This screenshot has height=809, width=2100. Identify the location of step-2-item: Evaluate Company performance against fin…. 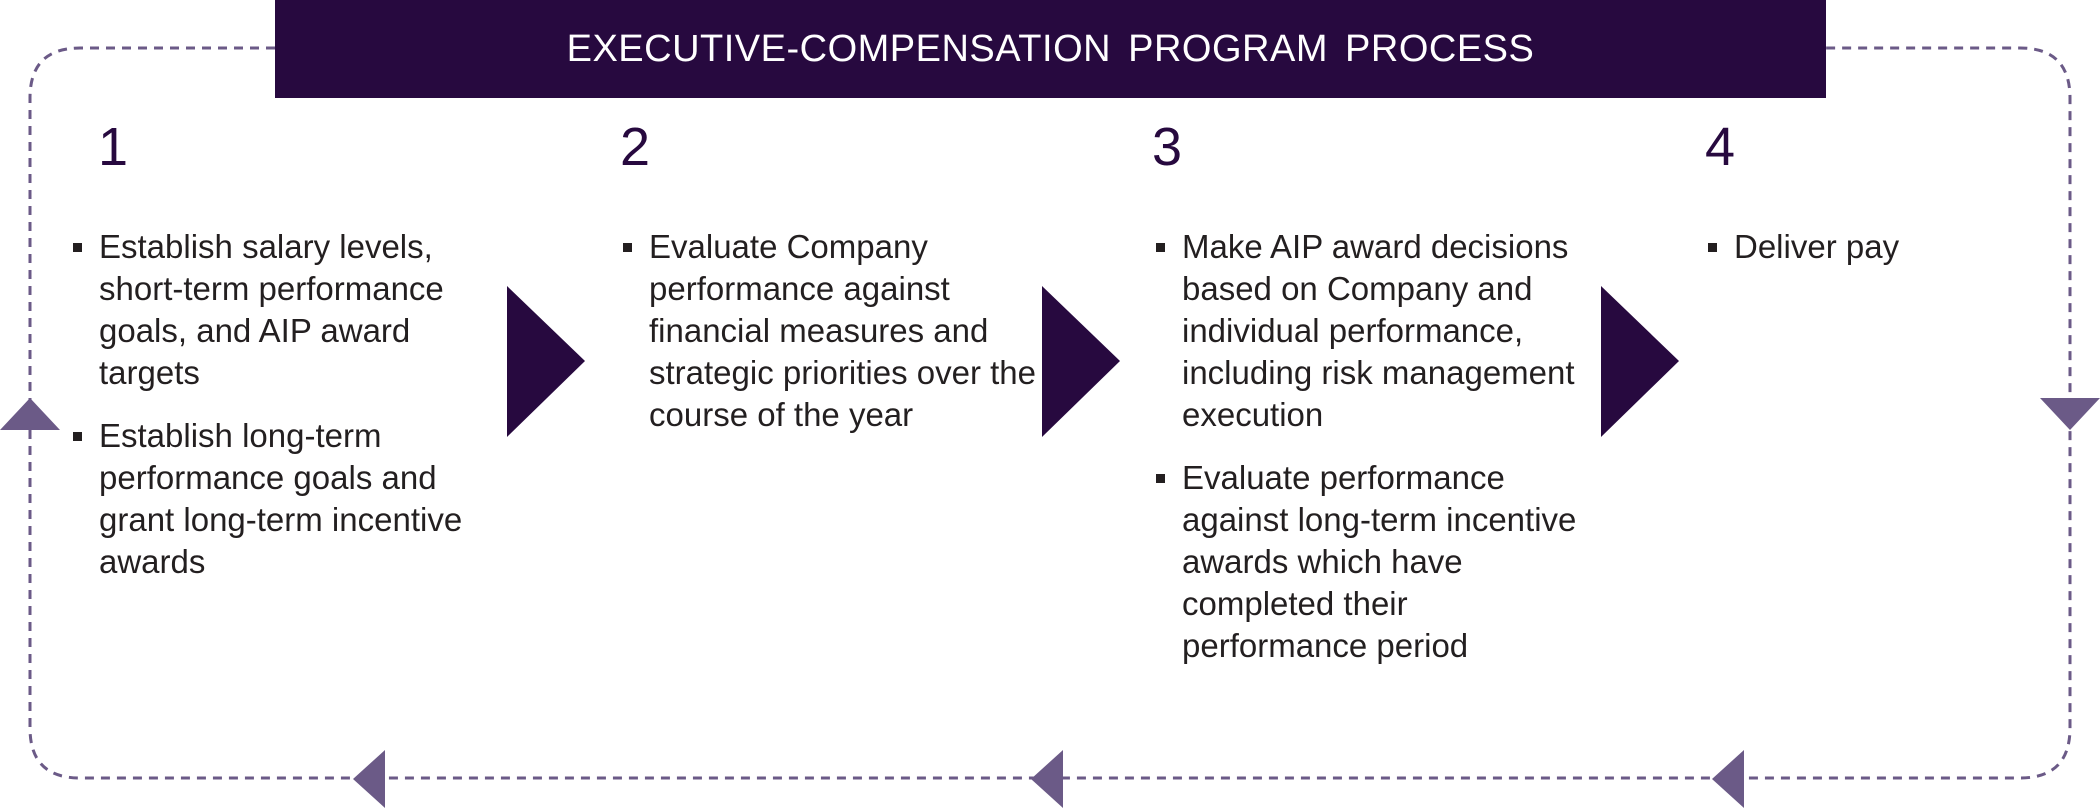
(833, 331).